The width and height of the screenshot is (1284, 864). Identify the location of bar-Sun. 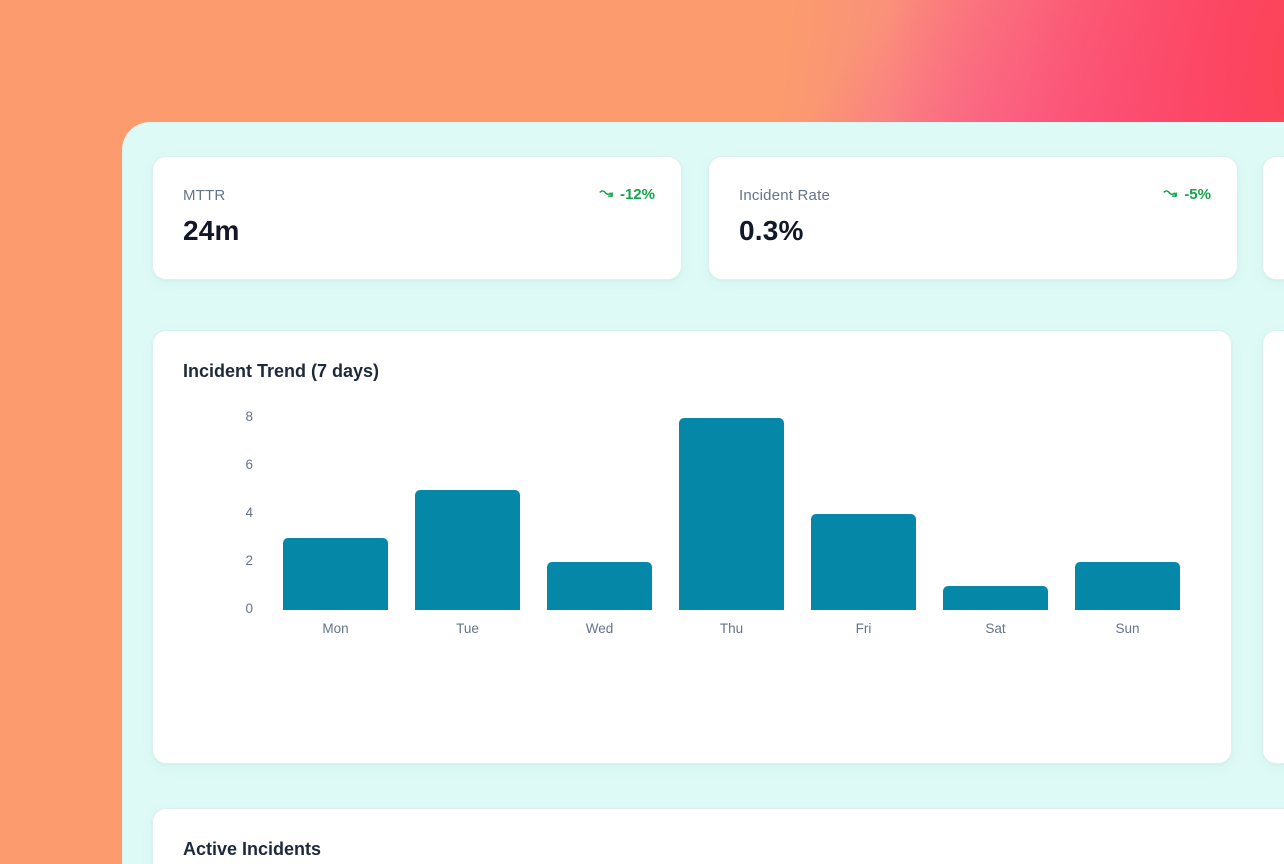
(1127, 586).